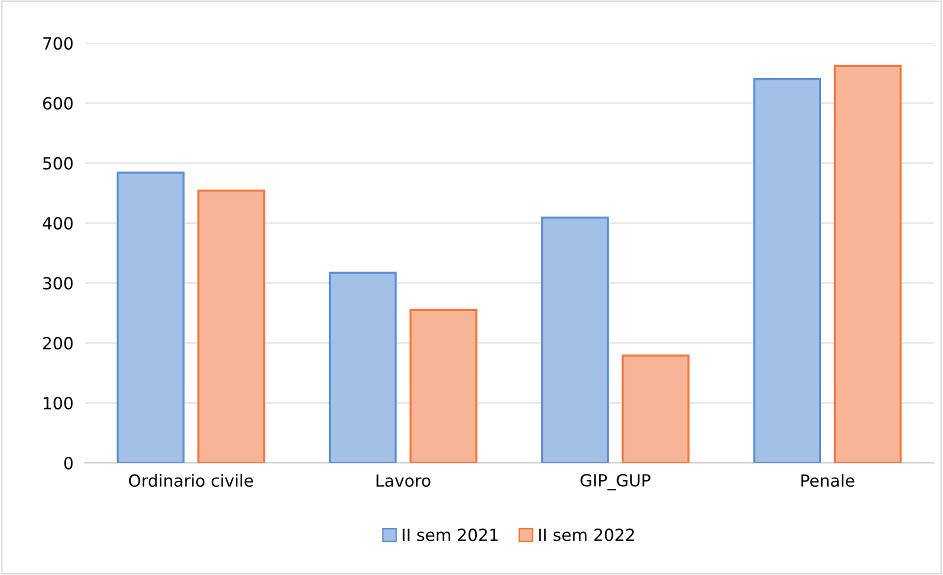  Describe the element at coordinates (68, 463) in the screenshot. I see `y-tick-label: 0` at that location.